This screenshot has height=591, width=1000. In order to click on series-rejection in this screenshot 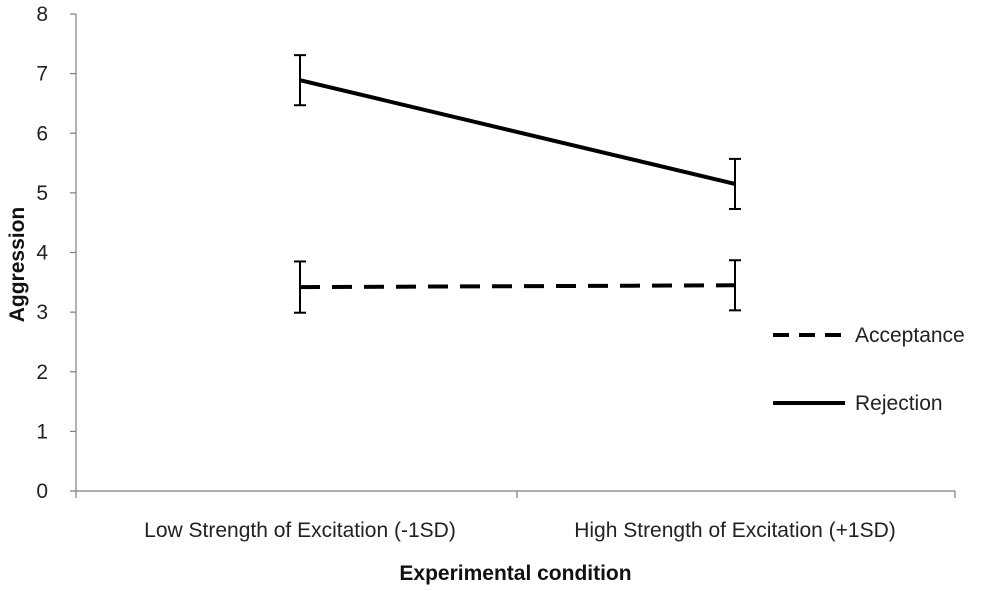, I will do `click(517, 132)`.